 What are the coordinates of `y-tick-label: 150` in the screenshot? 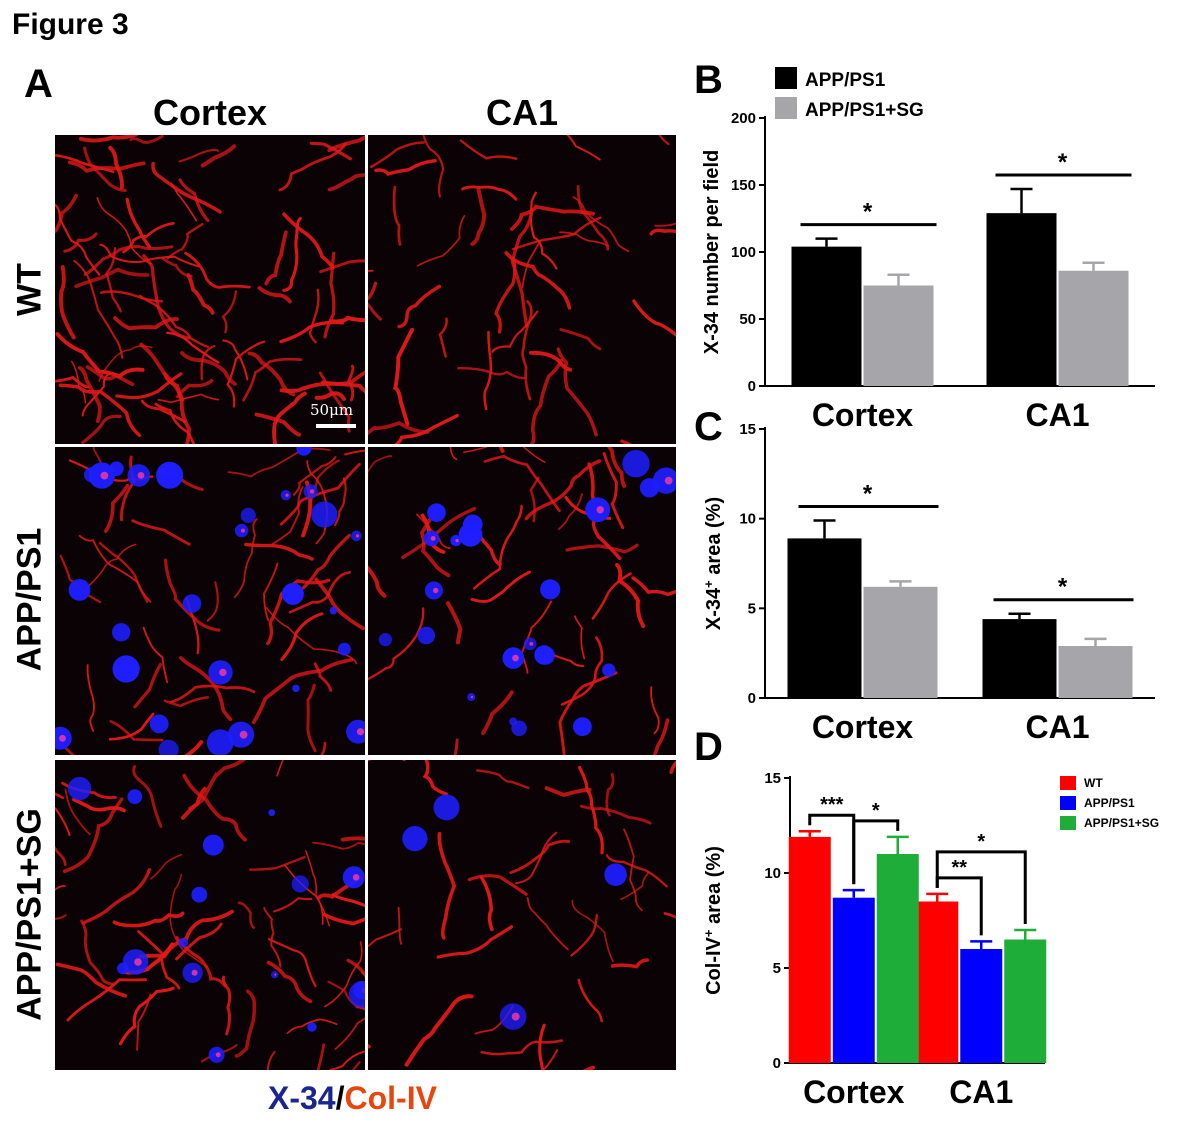 It's located at (743, 185).